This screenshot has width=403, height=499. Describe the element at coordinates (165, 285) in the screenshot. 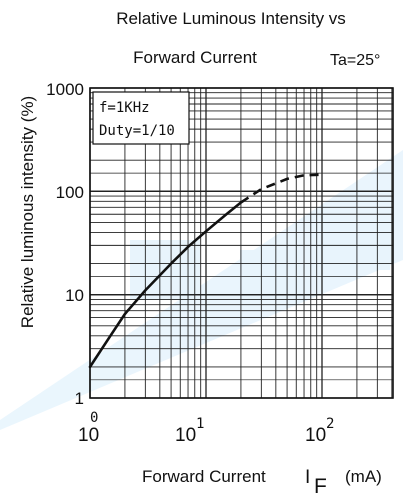

I see `series-solid-line` at that location.